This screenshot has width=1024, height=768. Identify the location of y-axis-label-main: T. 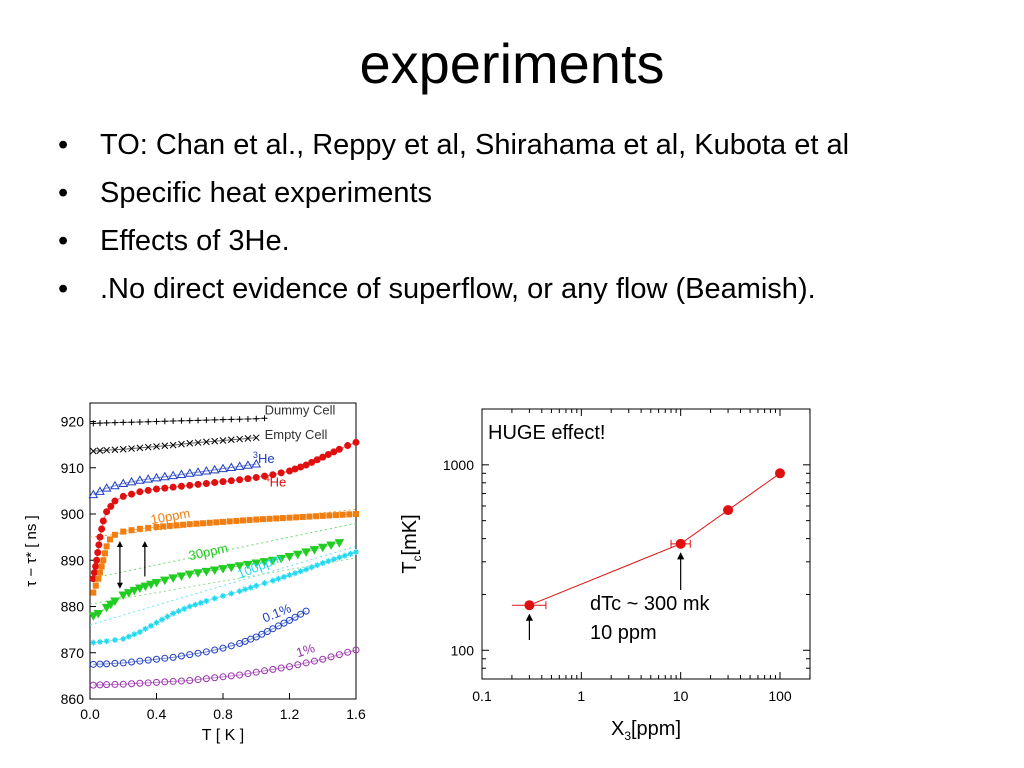
(410, 567).